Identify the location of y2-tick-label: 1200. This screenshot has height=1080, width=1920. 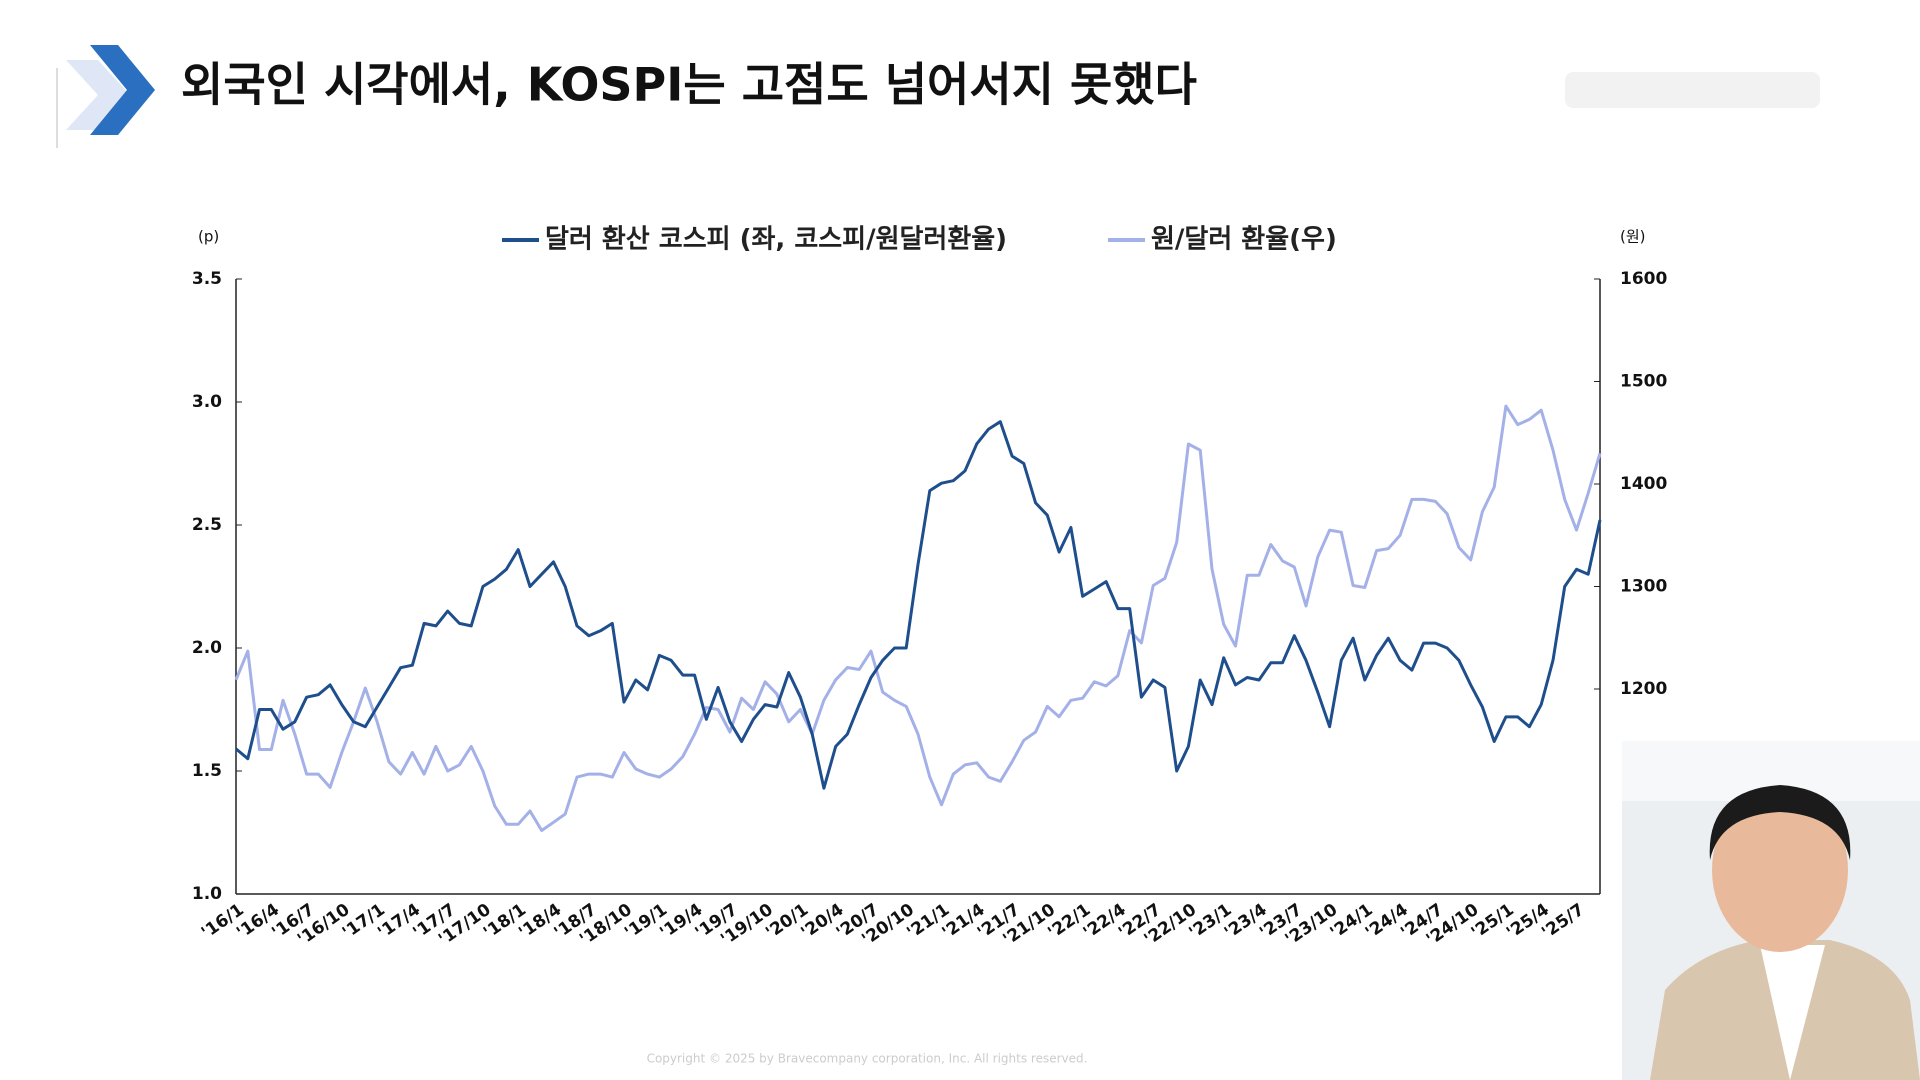
(1643, 689).